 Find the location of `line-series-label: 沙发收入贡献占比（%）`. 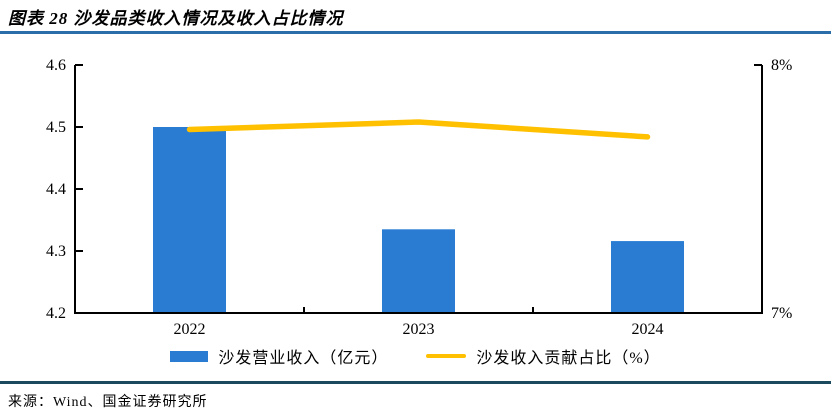

line-series-label: 沙发收入贡献占比（%） is located at coordinates (568, 358).